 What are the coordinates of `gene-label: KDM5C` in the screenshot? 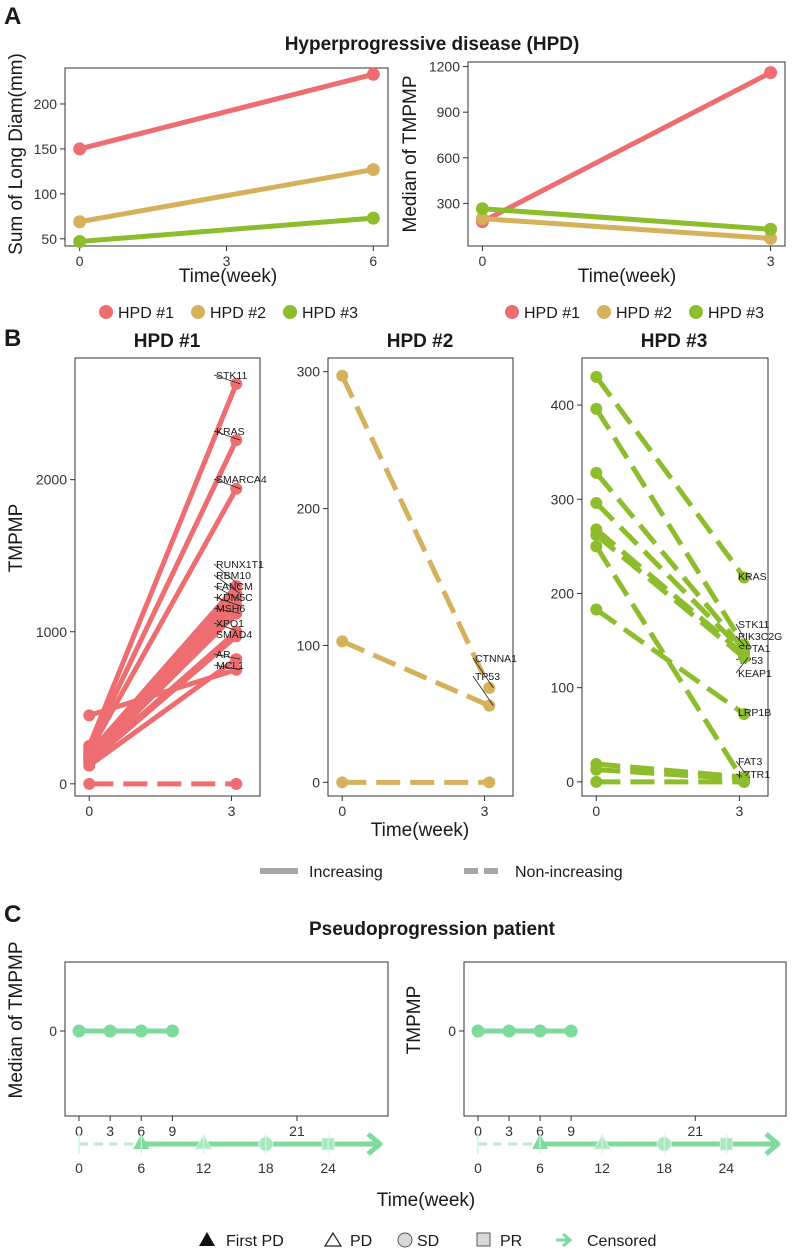 It's located at (234, 598).